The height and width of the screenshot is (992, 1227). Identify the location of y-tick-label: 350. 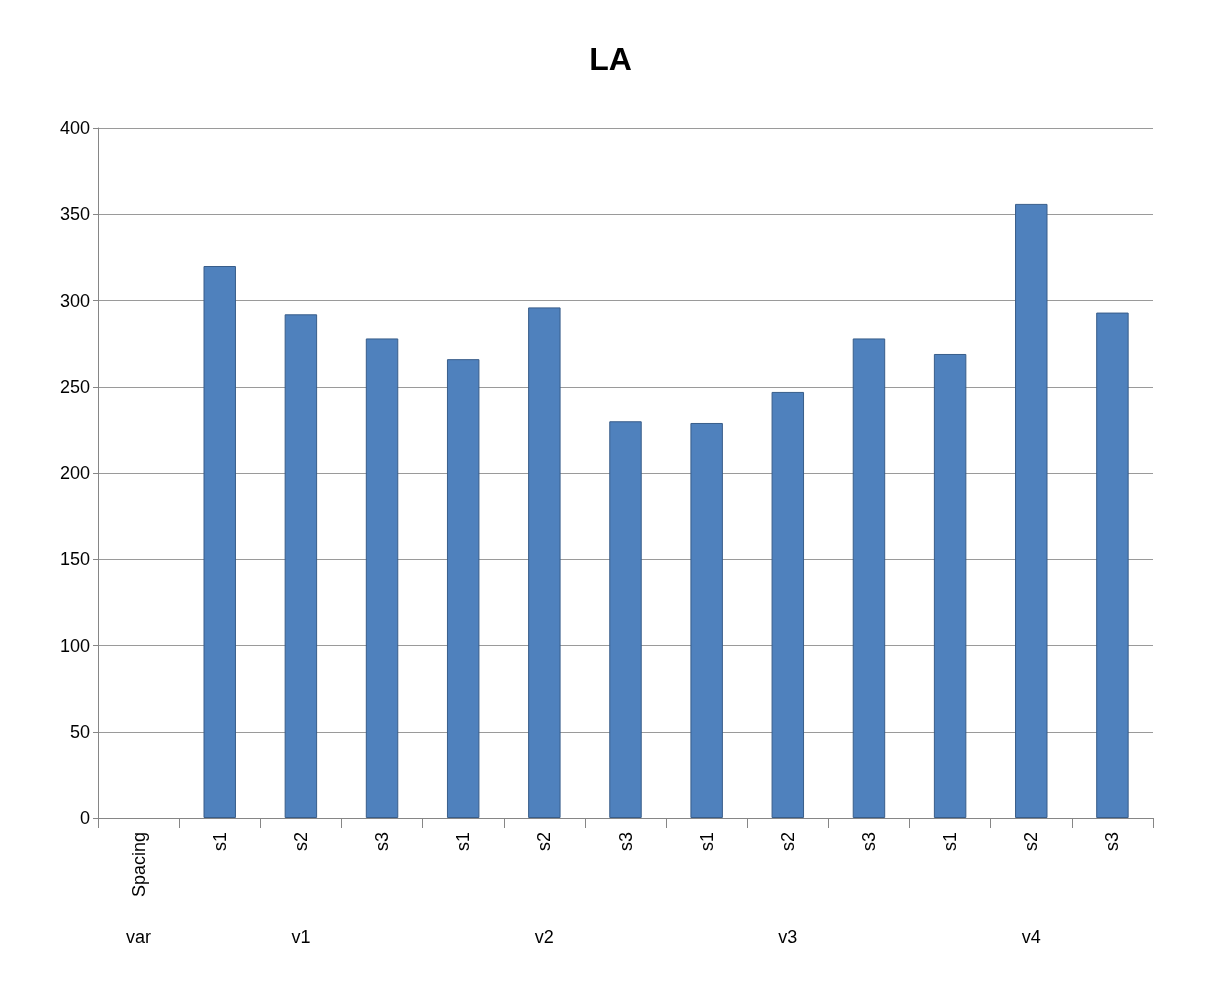
(74, 214).